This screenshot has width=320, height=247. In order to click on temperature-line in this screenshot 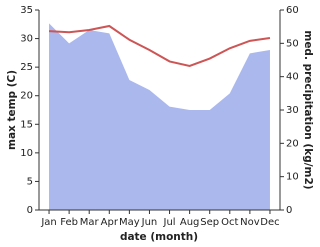, I will do `click(159, 46)`.